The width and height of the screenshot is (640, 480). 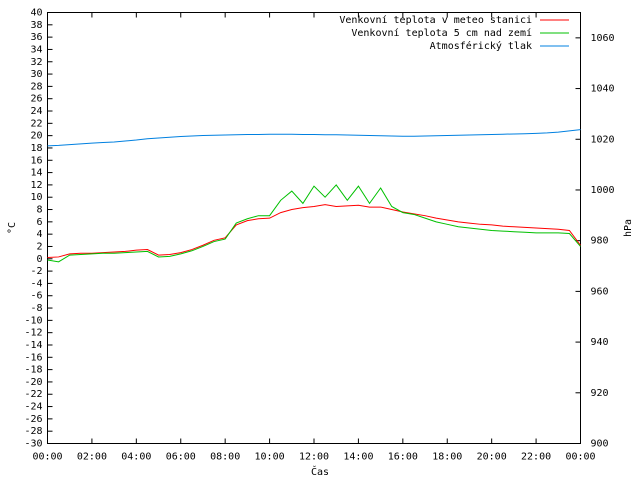 What do you see at coordinates (33, 444) in the screenshot?
I see `y-tick-label: -30` at bounding box center [33, 444].